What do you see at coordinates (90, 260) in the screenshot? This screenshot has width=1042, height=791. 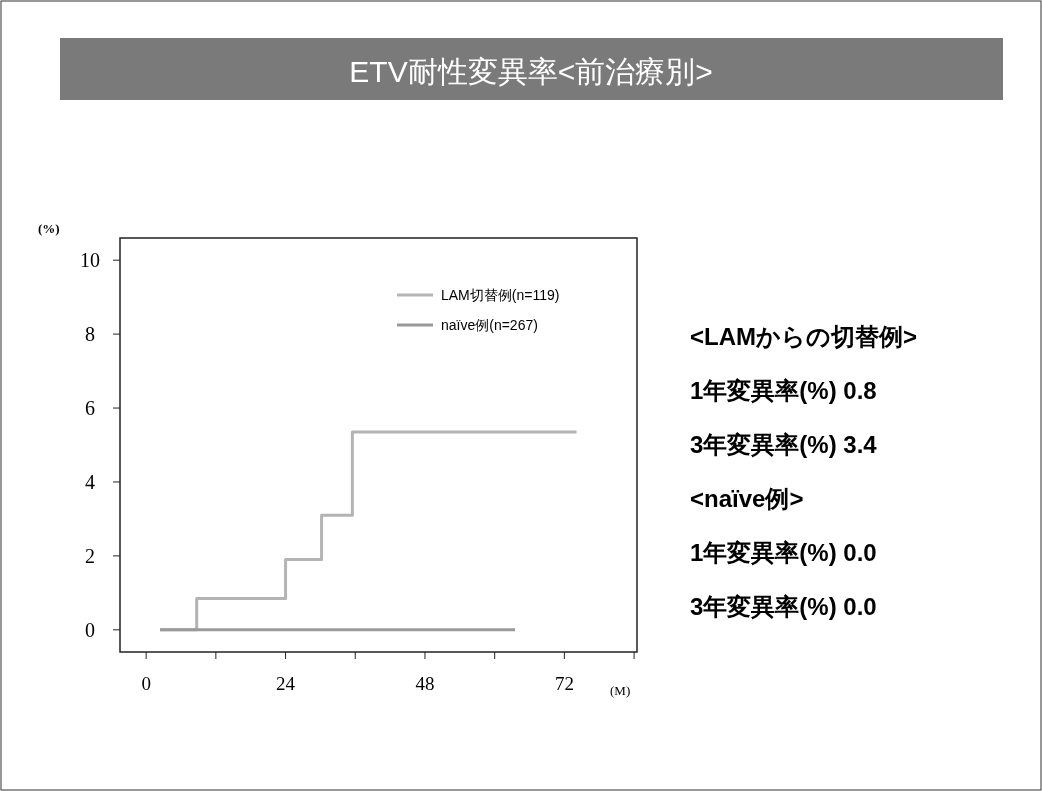 I see `y-tick-label: 10` at bounding box center [90, 260].